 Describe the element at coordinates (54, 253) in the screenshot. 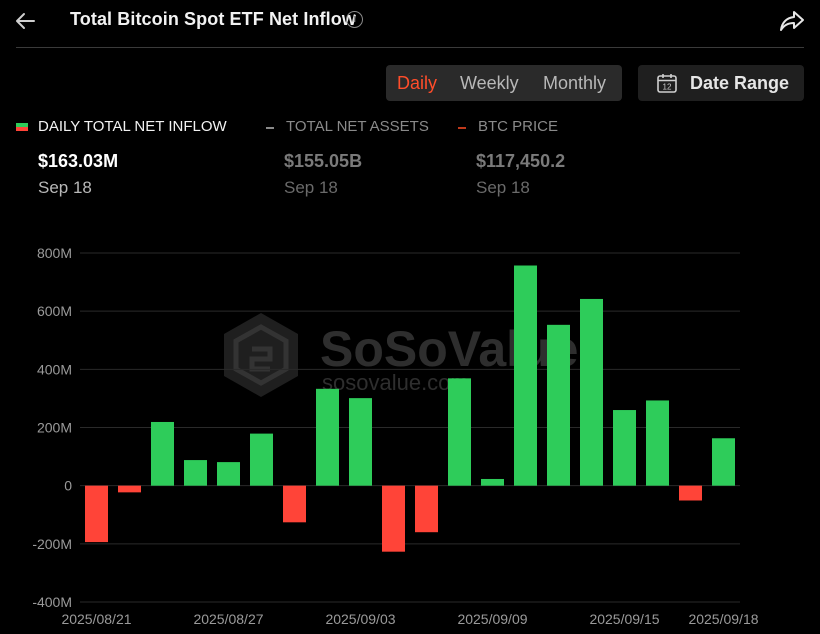

I see `y-tick-label: 800M` at that location.